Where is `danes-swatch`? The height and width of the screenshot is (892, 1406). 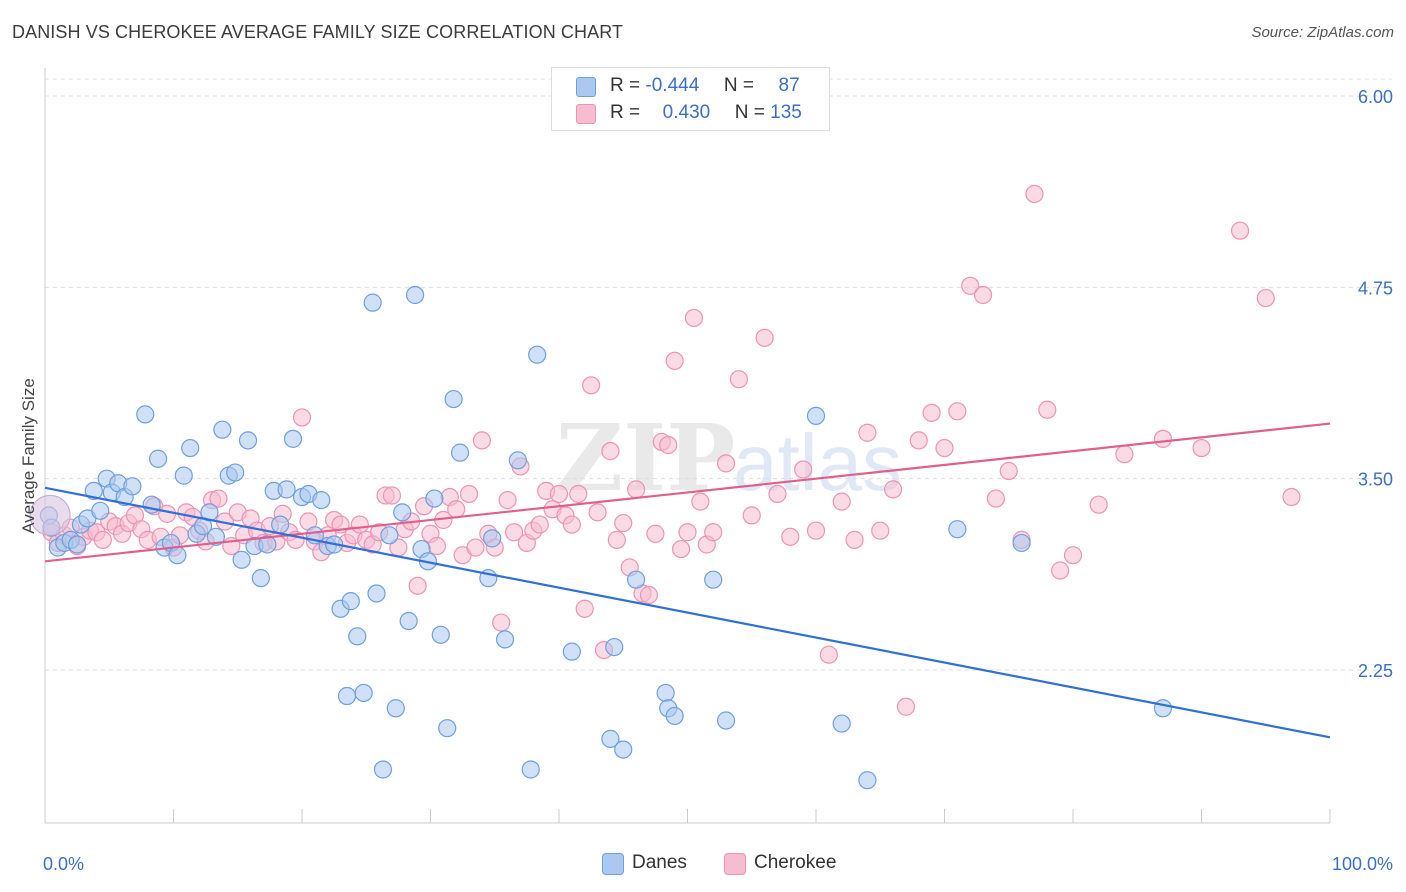 danes-swatch is located at coordinates (586, 87).